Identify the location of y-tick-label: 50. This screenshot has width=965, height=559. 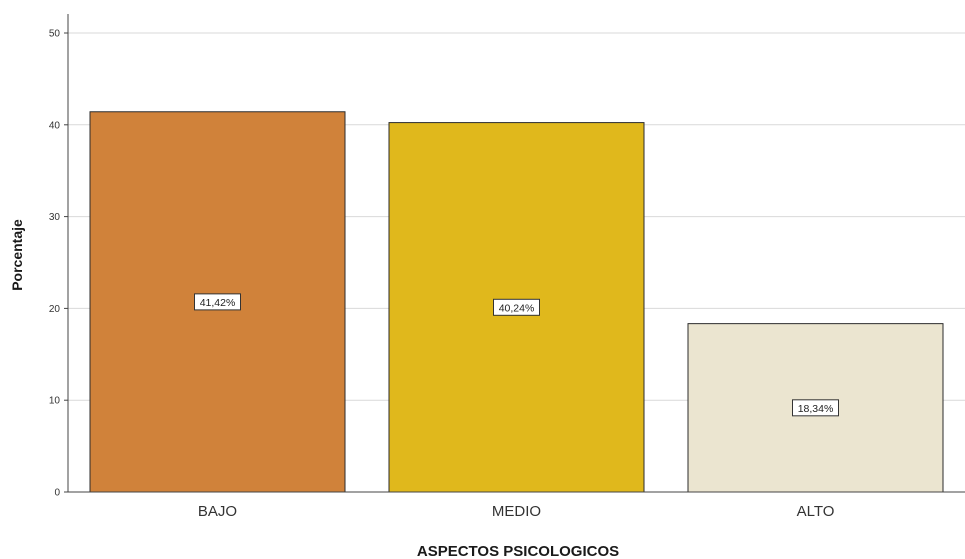
(55, 34).